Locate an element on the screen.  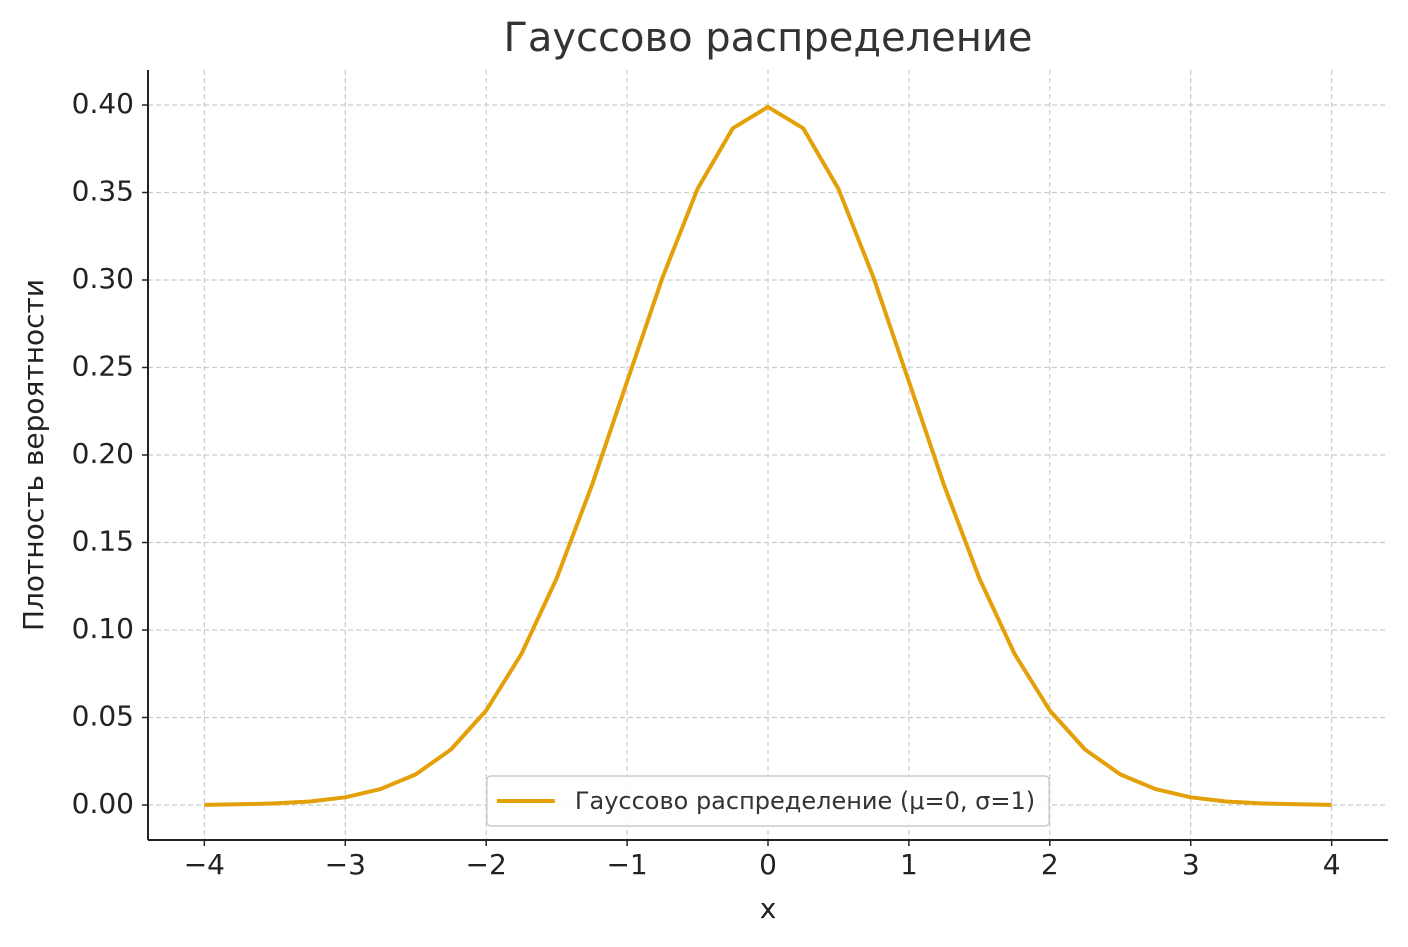
x-tick-label: −1 is located at coordinates (626, 864).